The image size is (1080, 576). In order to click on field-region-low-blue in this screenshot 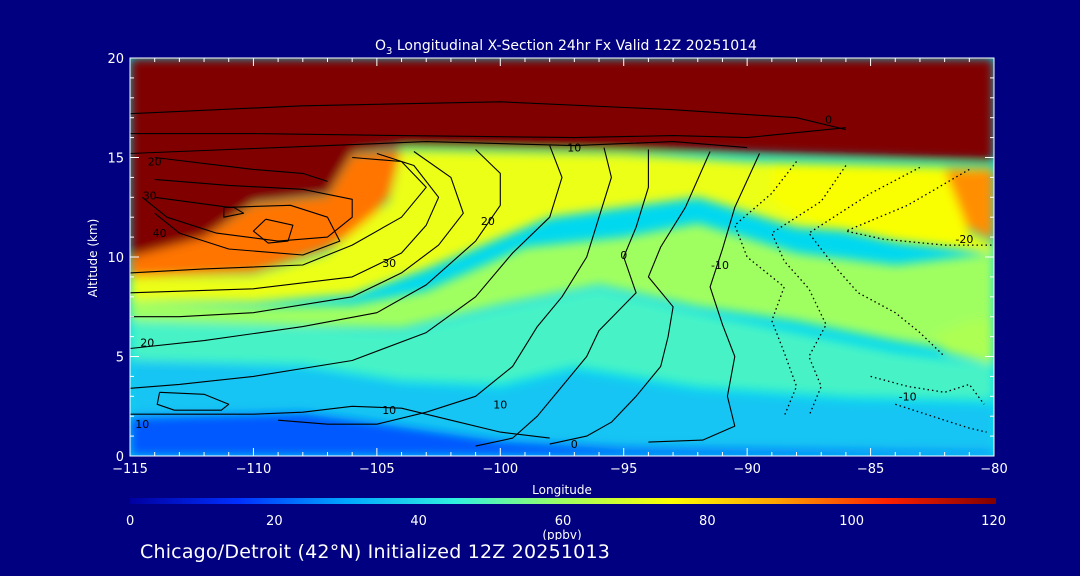, I will do `click(562, 406)`.